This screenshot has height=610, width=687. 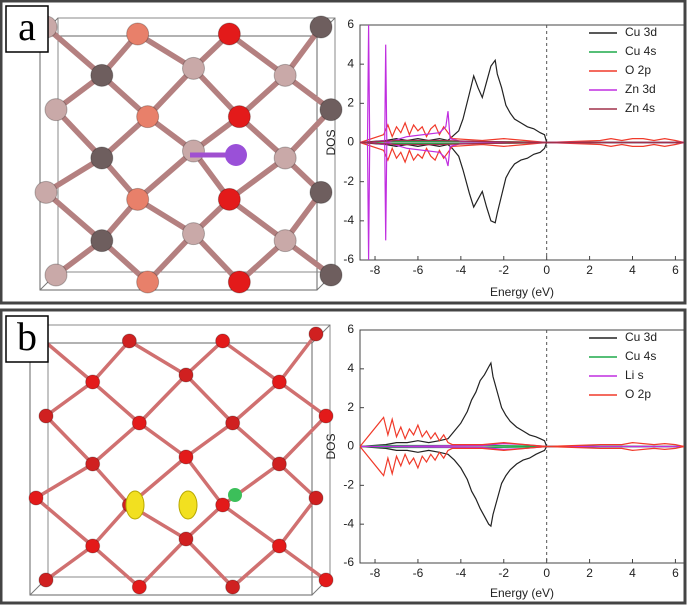 I want to click on y-tick-label: 0, so click(x=350, y=446).